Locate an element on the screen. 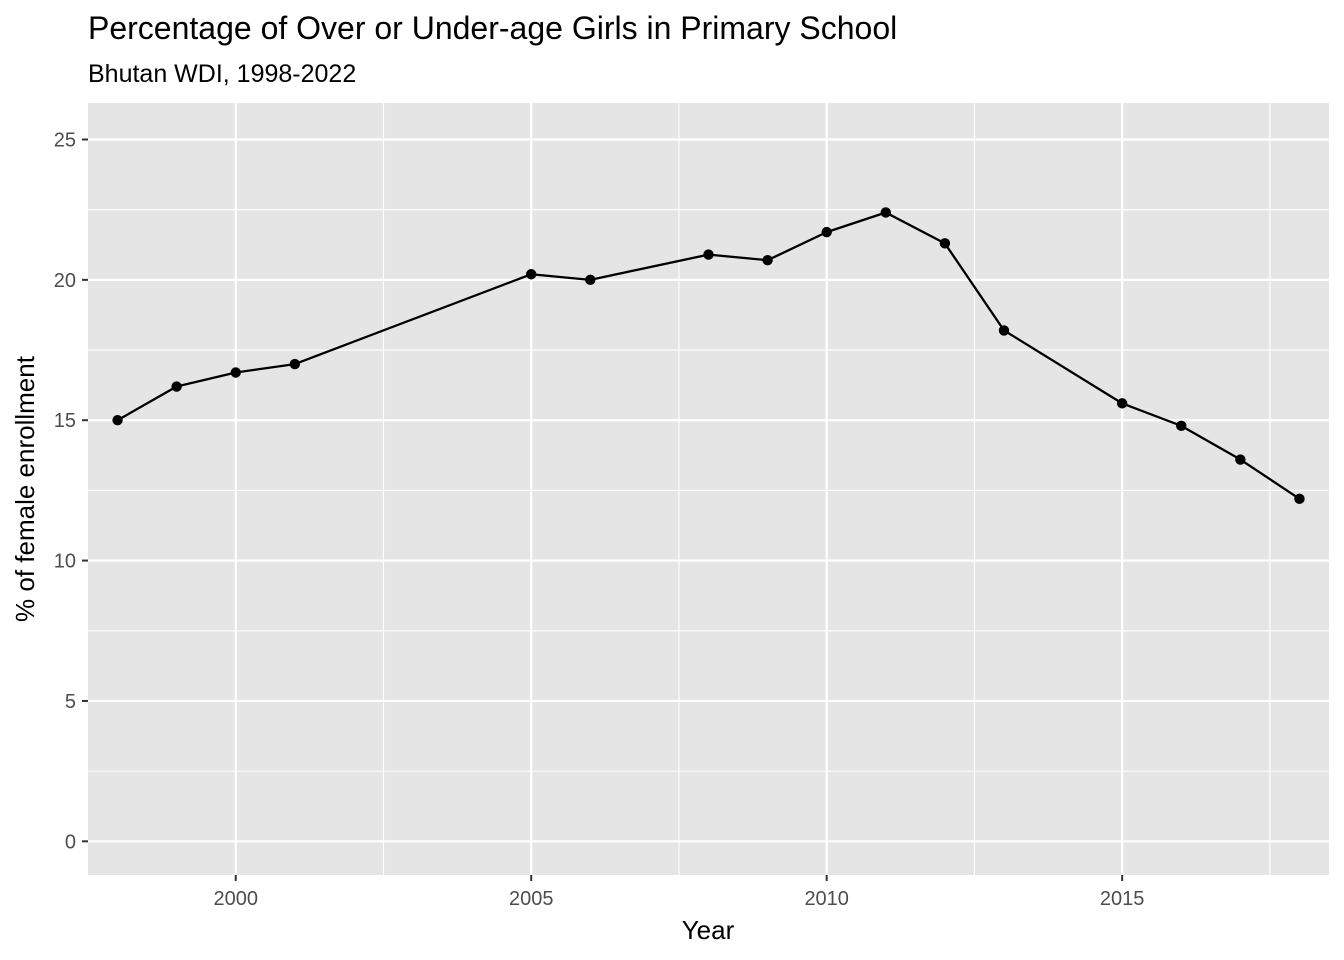 This screenshot has height=960, width=1344. x-tick-label: 2015 is located at coordinates (1122, 899).